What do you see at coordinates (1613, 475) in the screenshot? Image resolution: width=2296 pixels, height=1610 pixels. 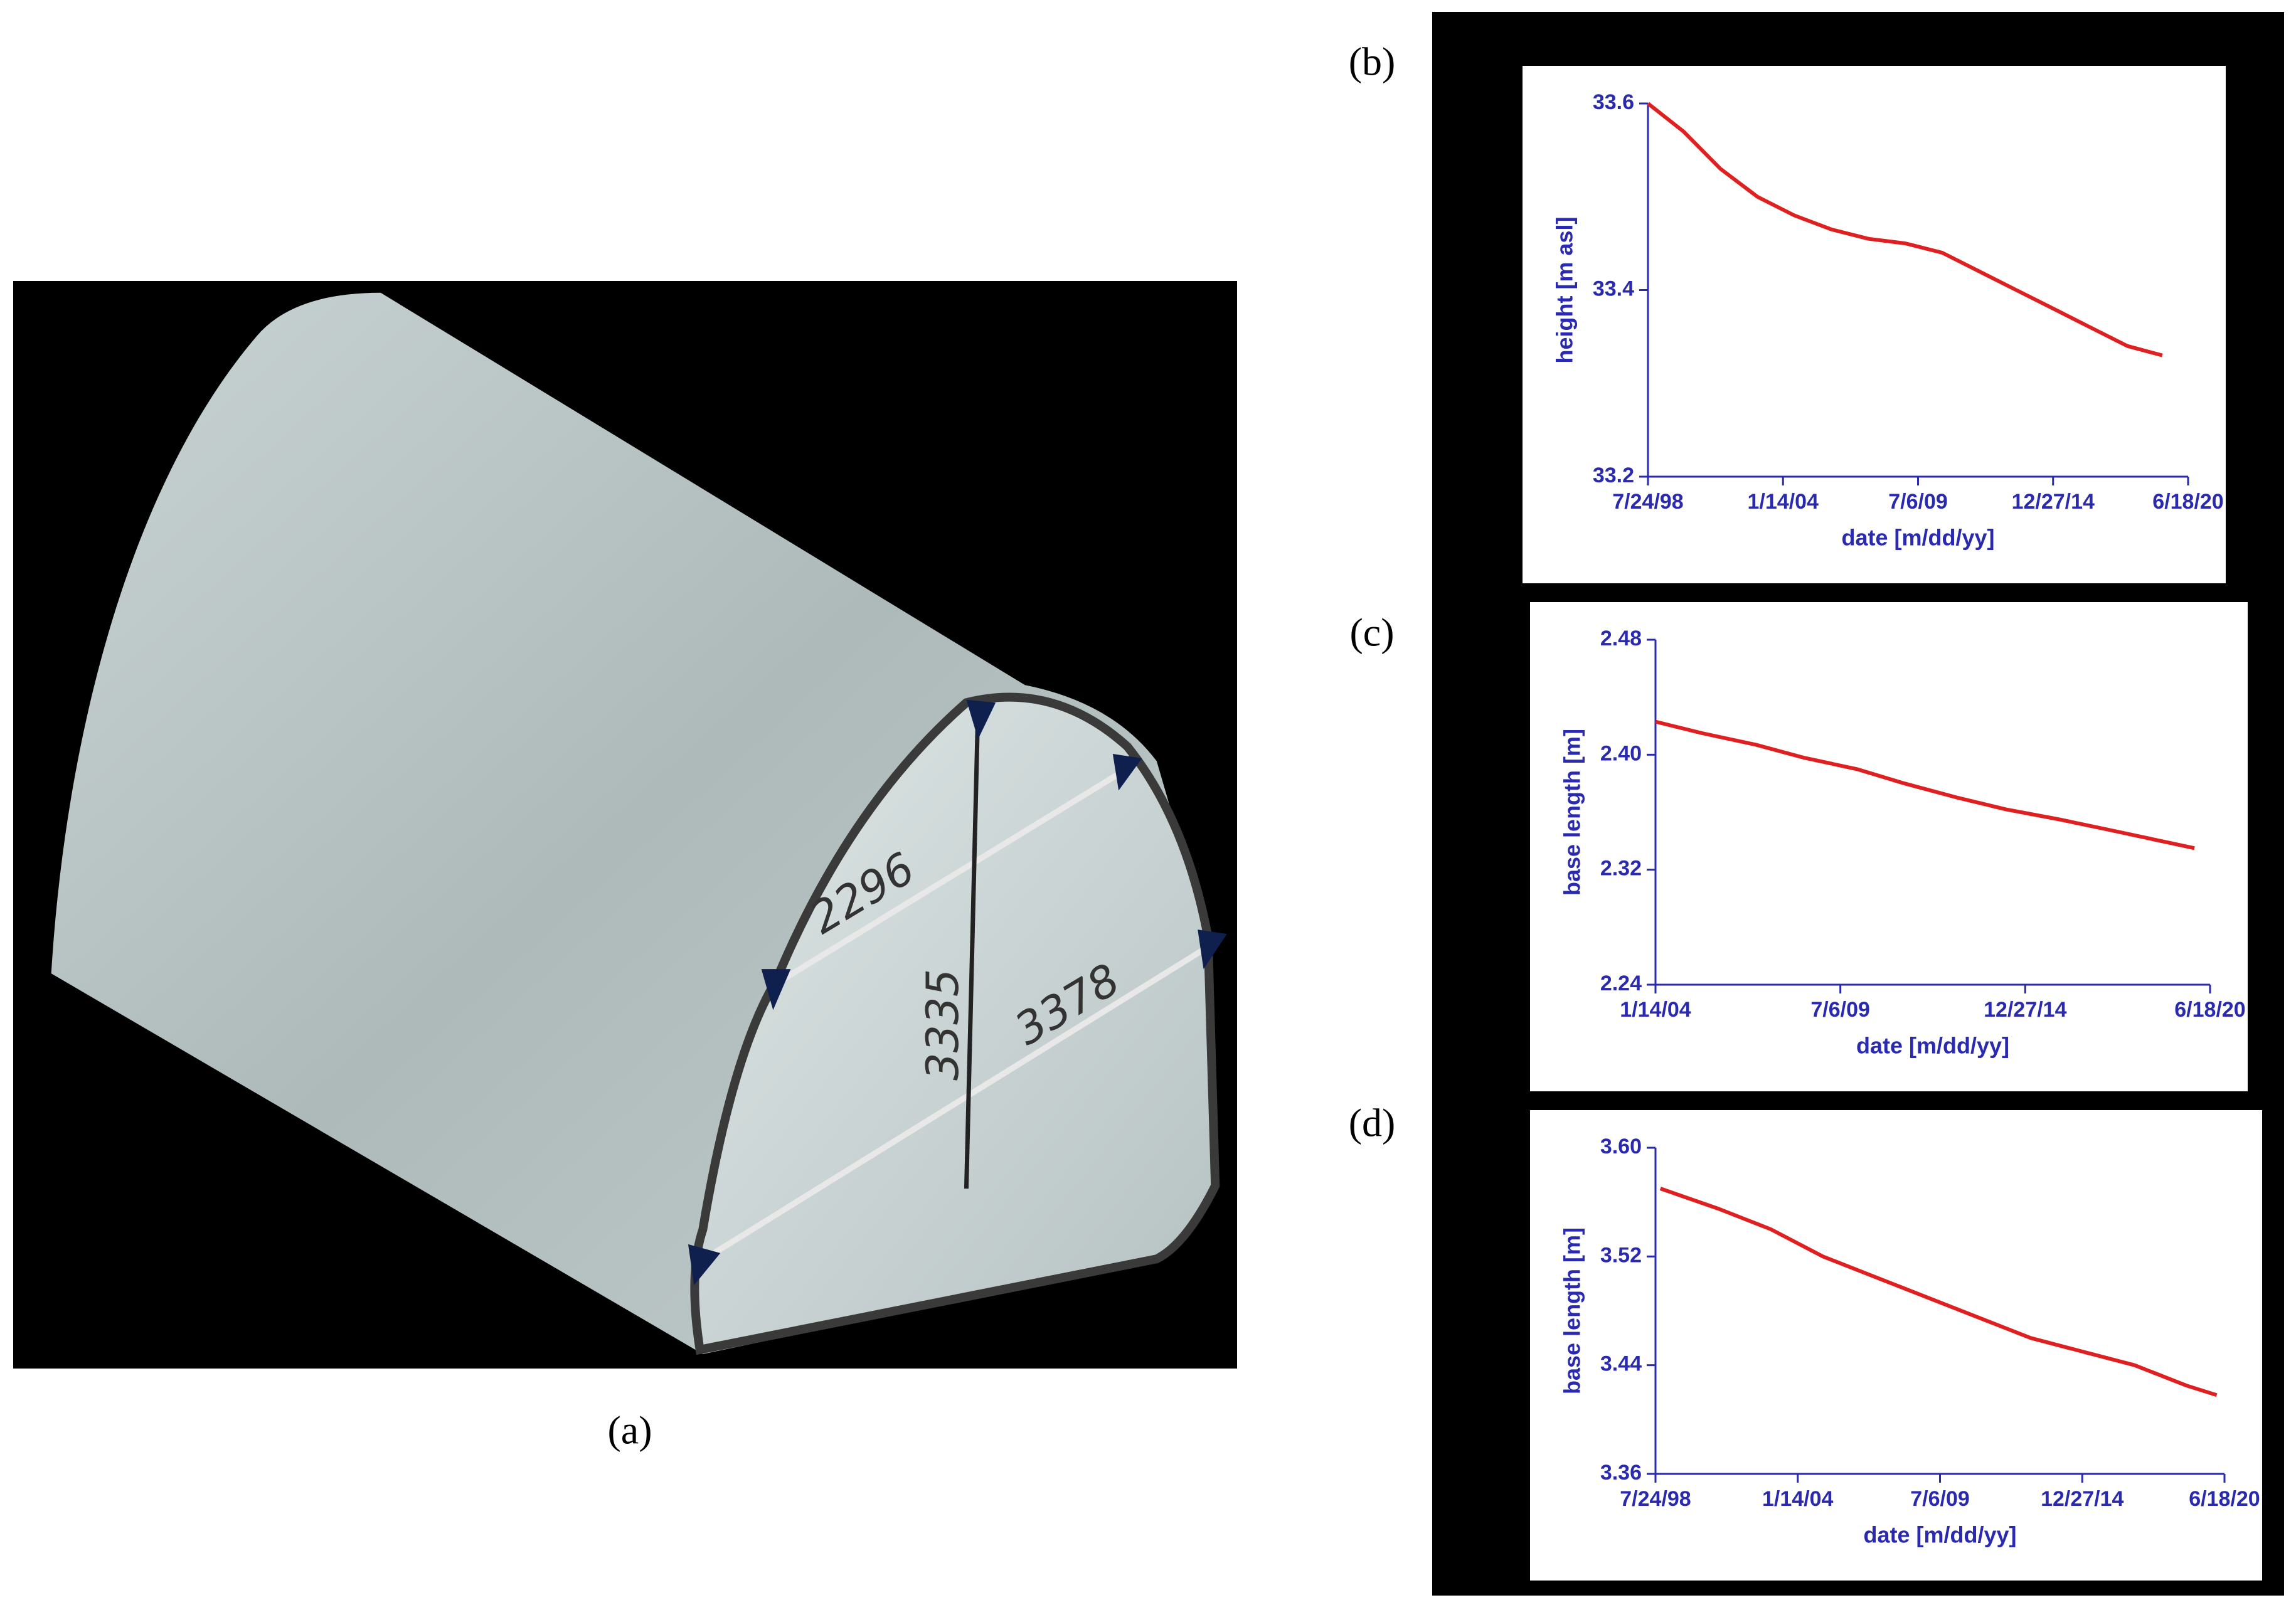 I see `y-tick-label: 33.2` at bounding box center [1613, 475].